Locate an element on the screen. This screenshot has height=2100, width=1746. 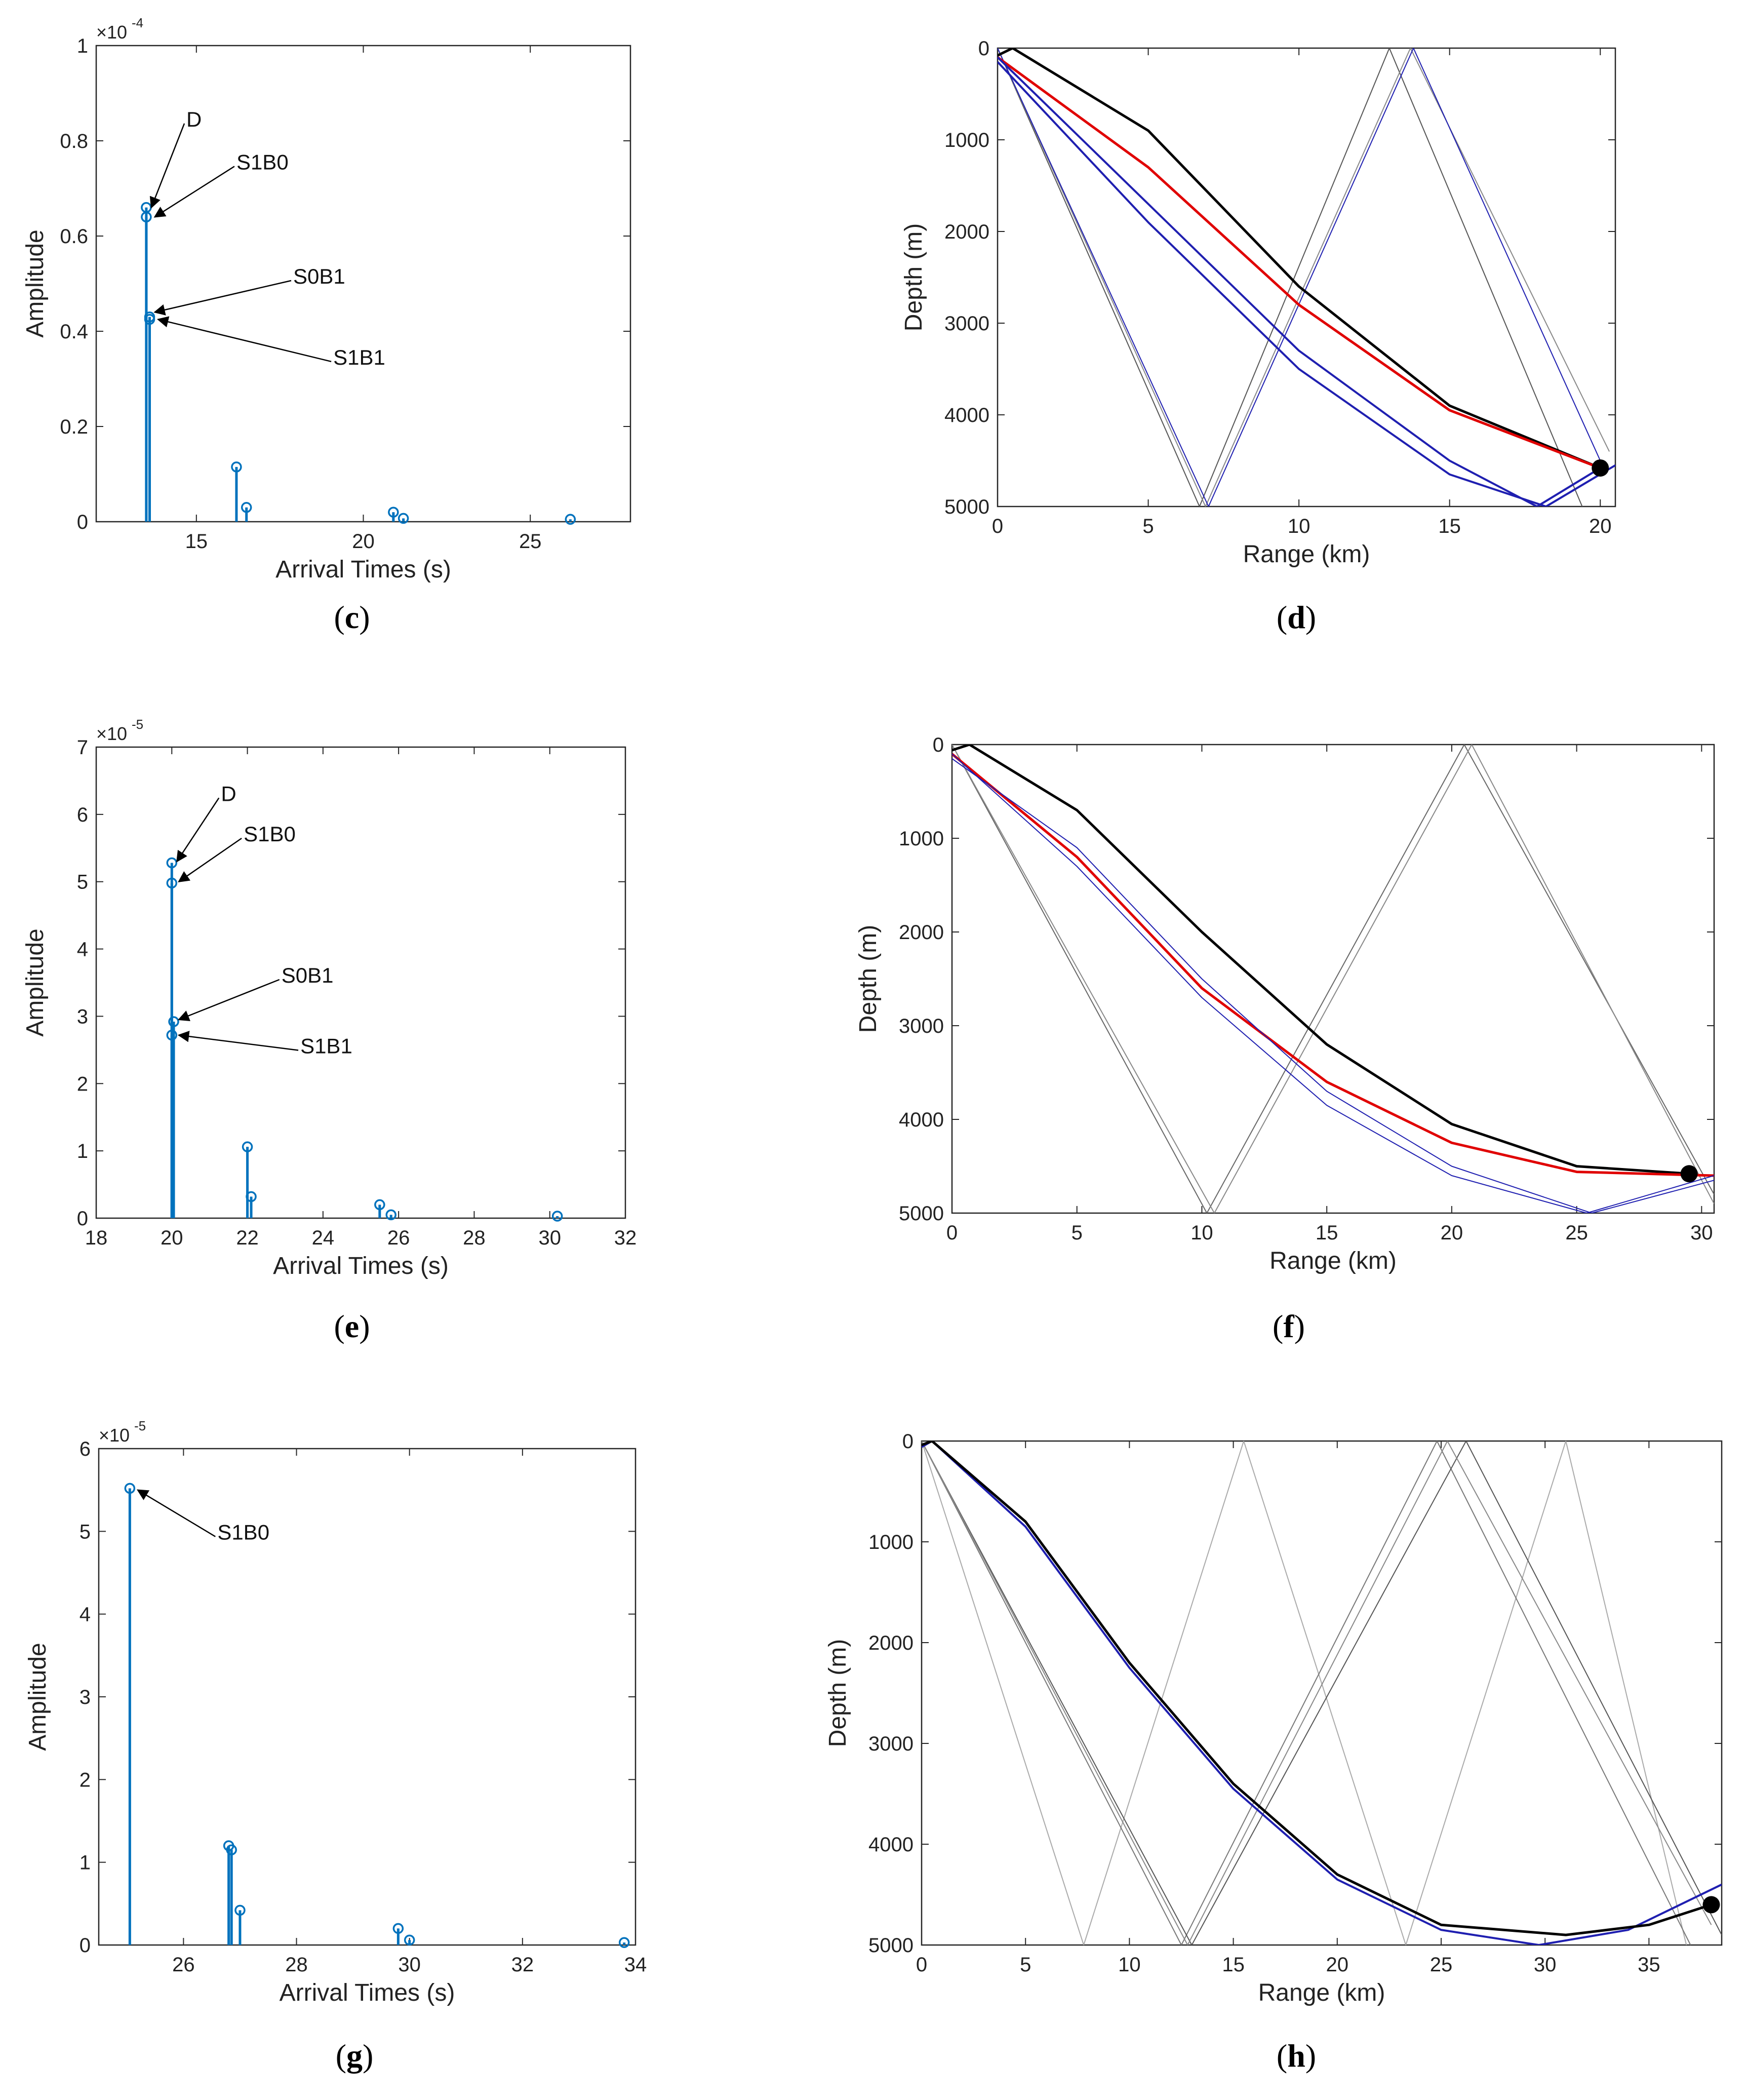
y-tick-label: 4000 is located at coordinates (967, 415).